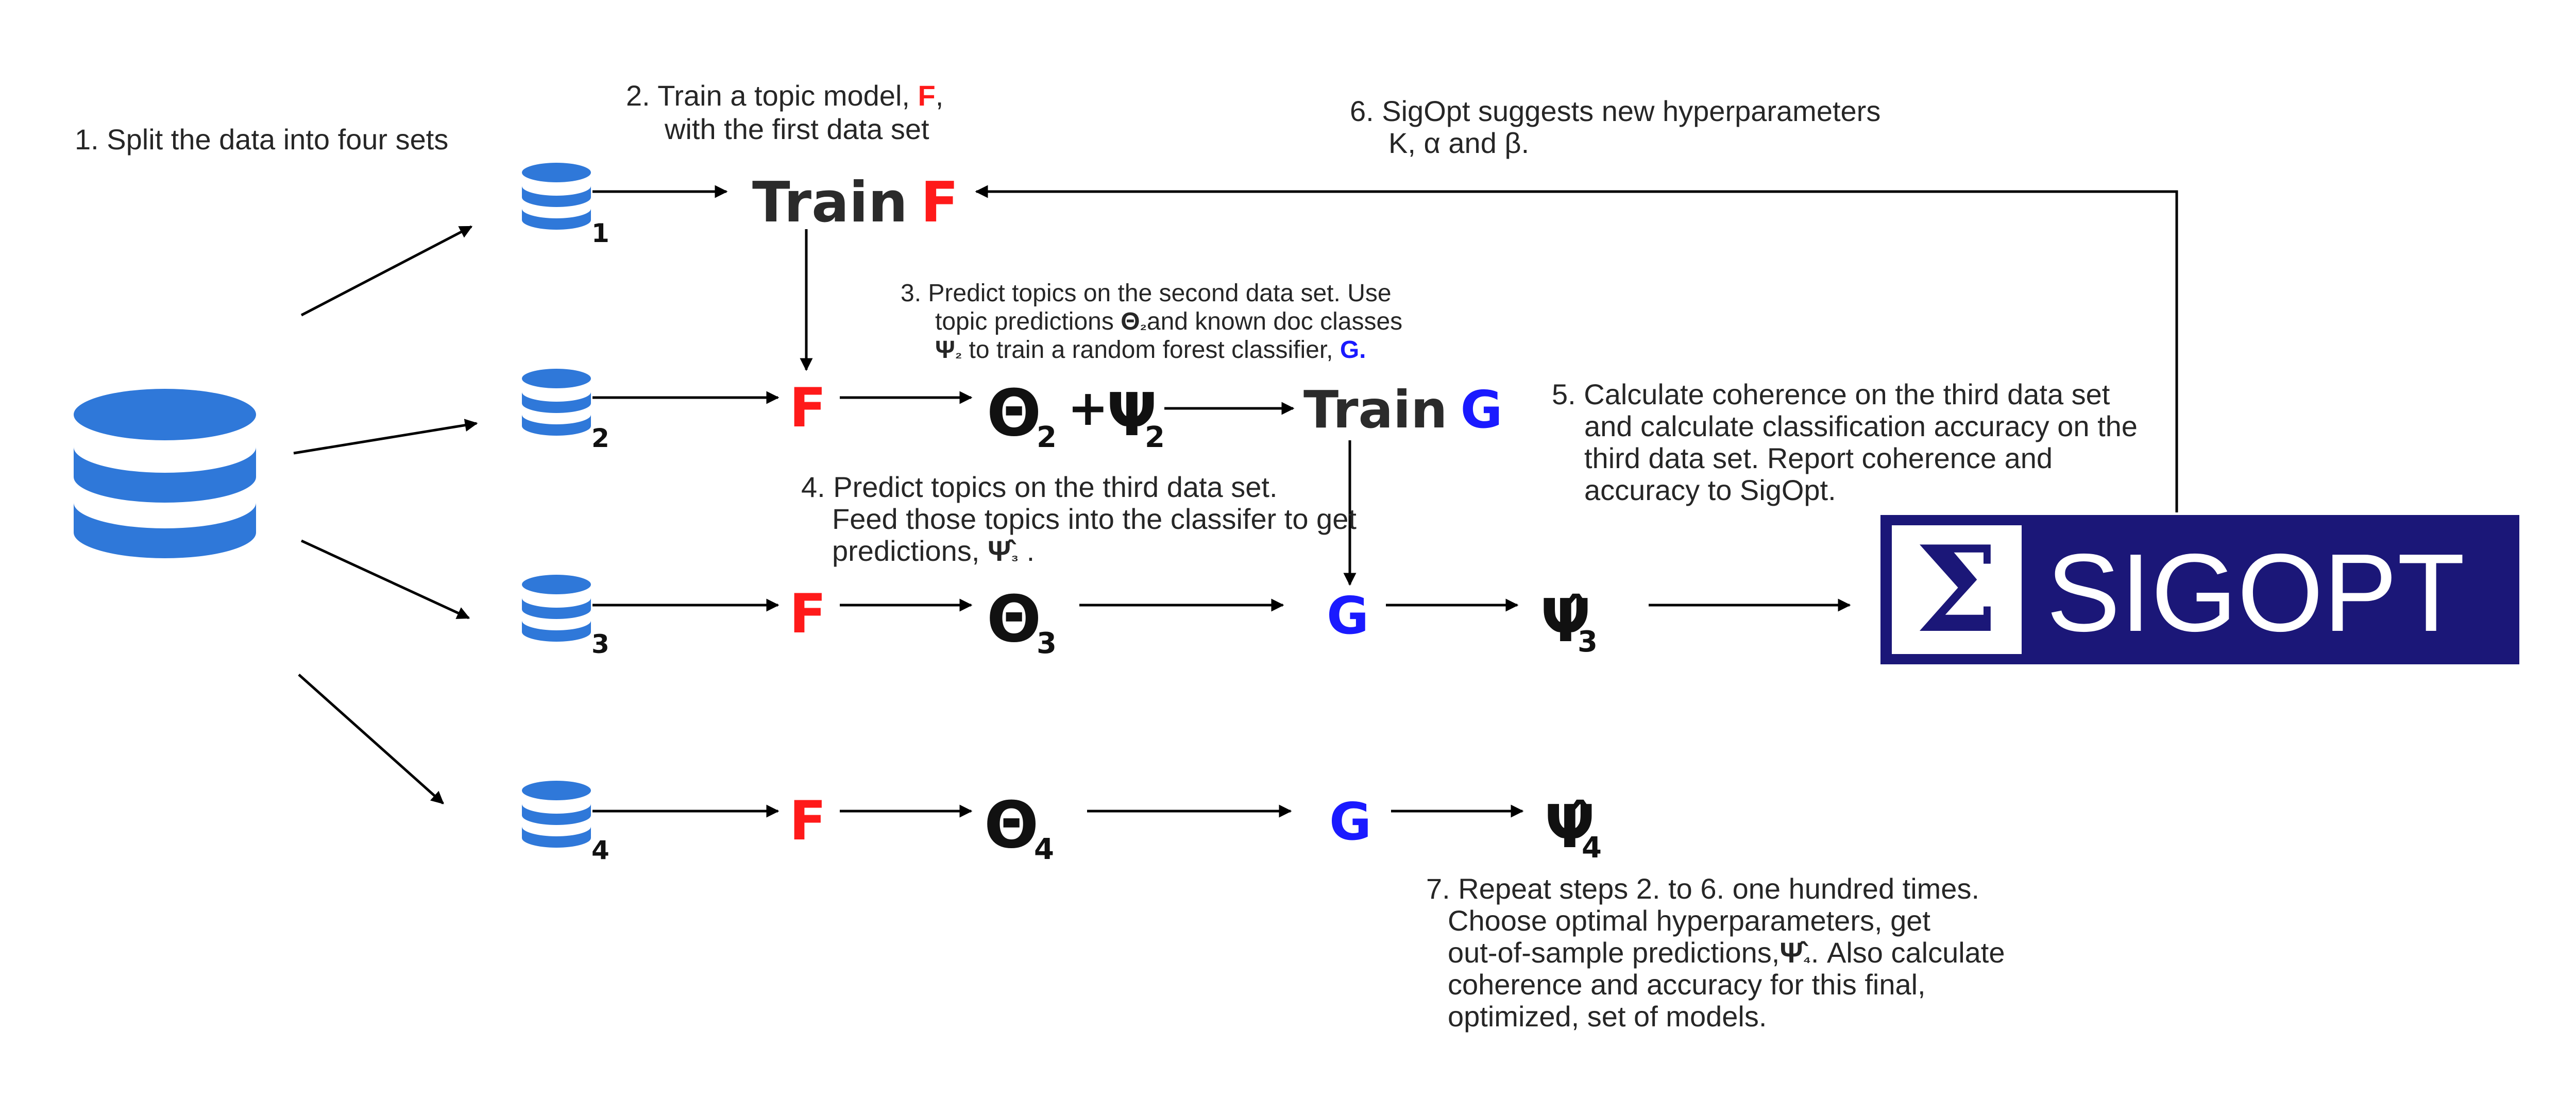 This screenshot has width=2576, height=1117. Describe the element at coordinates (1047, 643) in the screenshot. I see `theta-3-subscript: 3` at that location.